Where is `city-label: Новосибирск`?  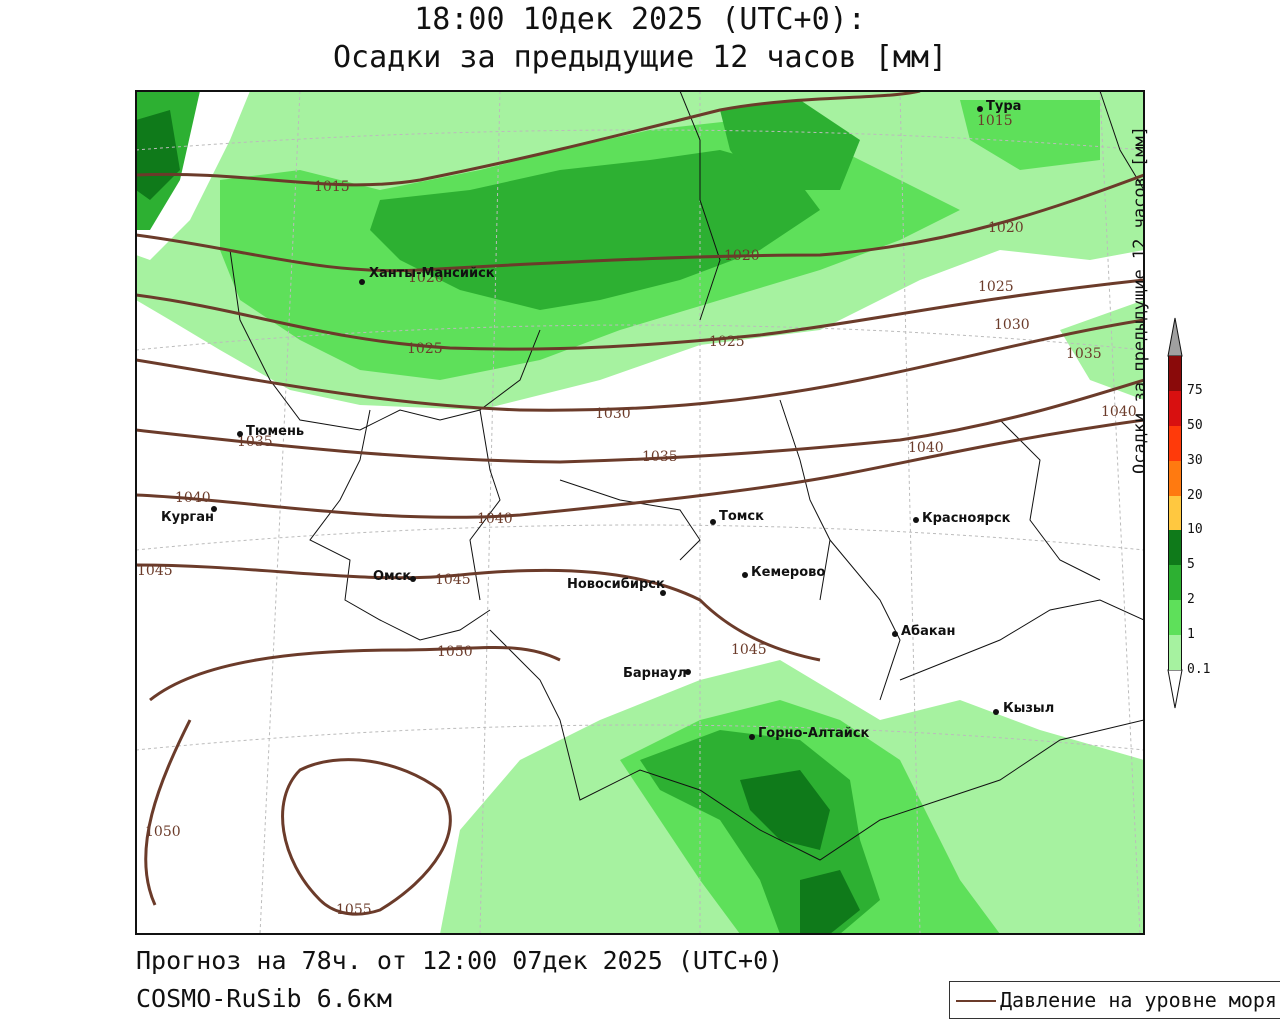 city-label: Новосибирск is located at coordinates (616, 584).